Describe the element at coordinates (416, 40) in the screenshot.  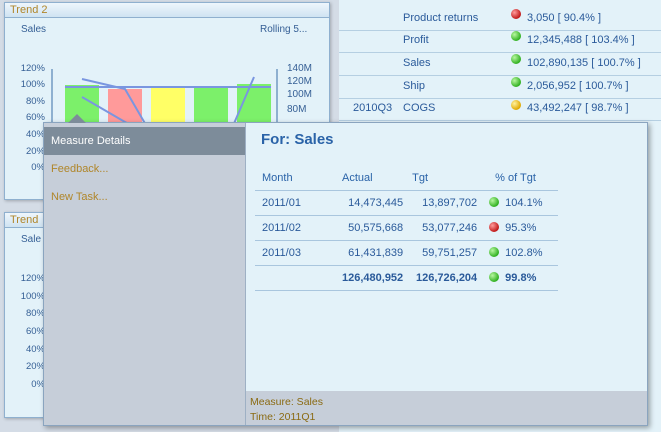
I see `row-measure: Profit` at that location.